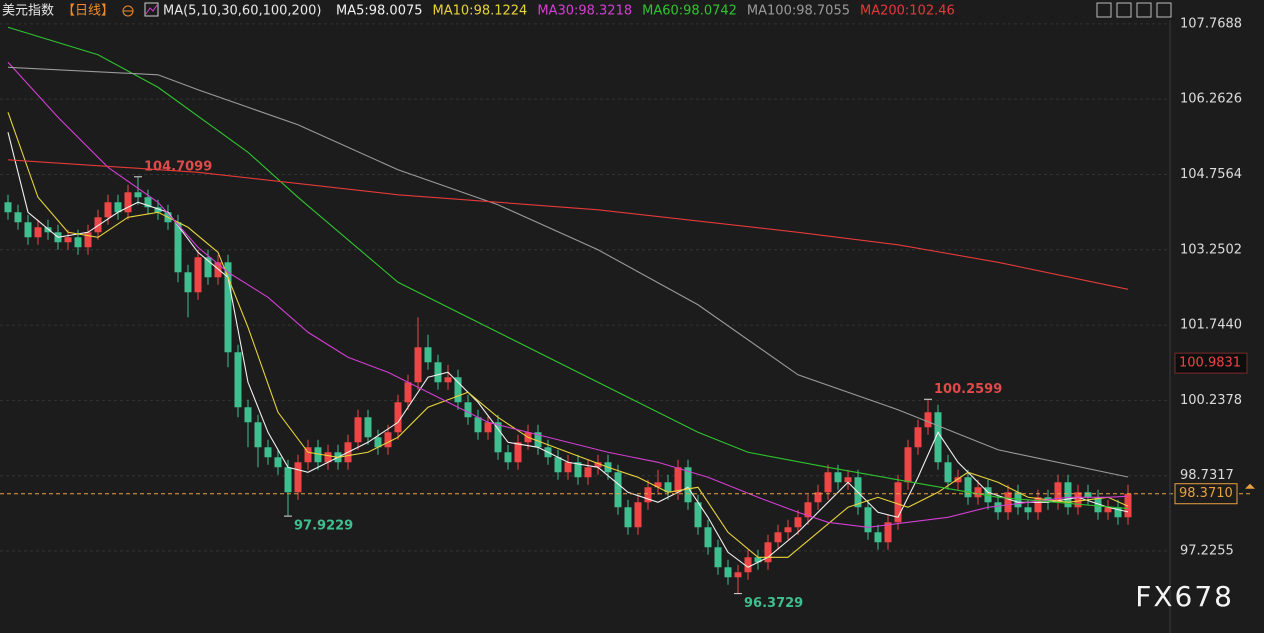 The image size is (1264, 633). What do you see at coordinates (379, 11) in the screenshot?
I see `legend-entry: MA5:98.0075` at bounding box center [379, 11].